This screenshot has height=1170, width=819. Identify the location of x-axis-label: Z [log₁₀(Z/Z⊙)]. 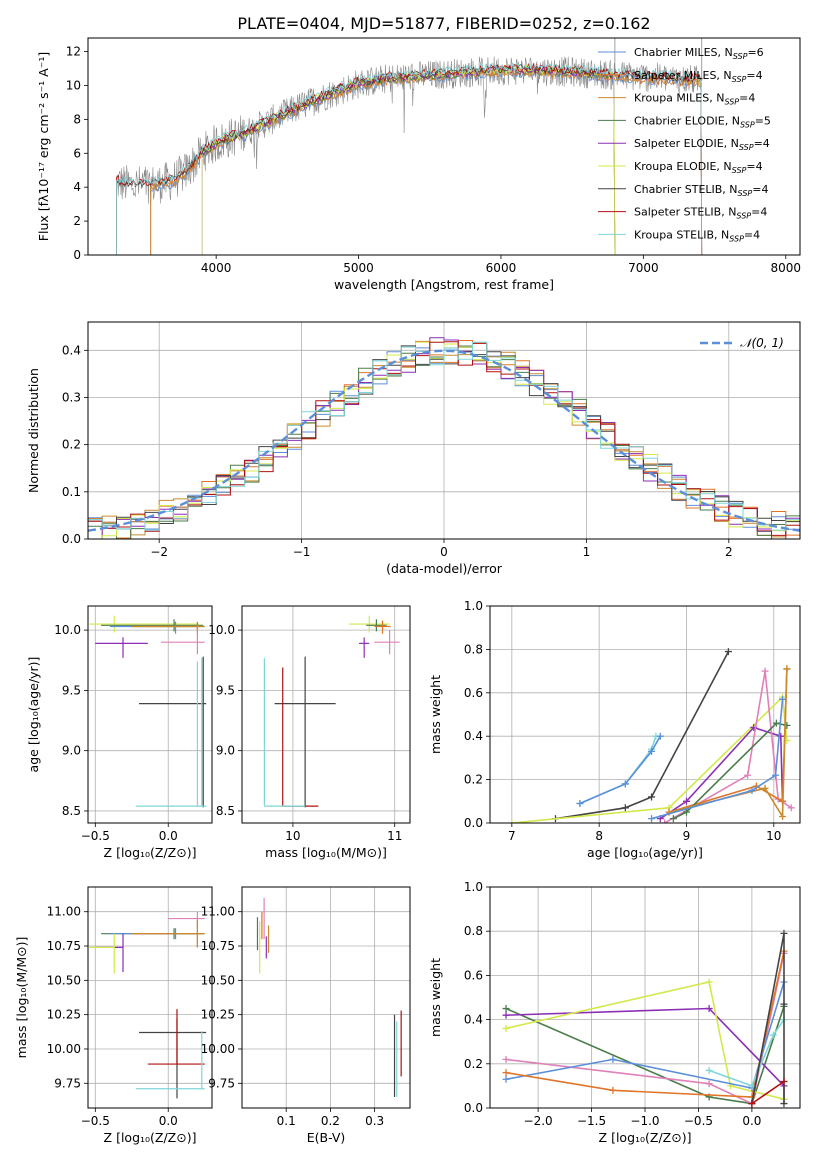
(150, 852).